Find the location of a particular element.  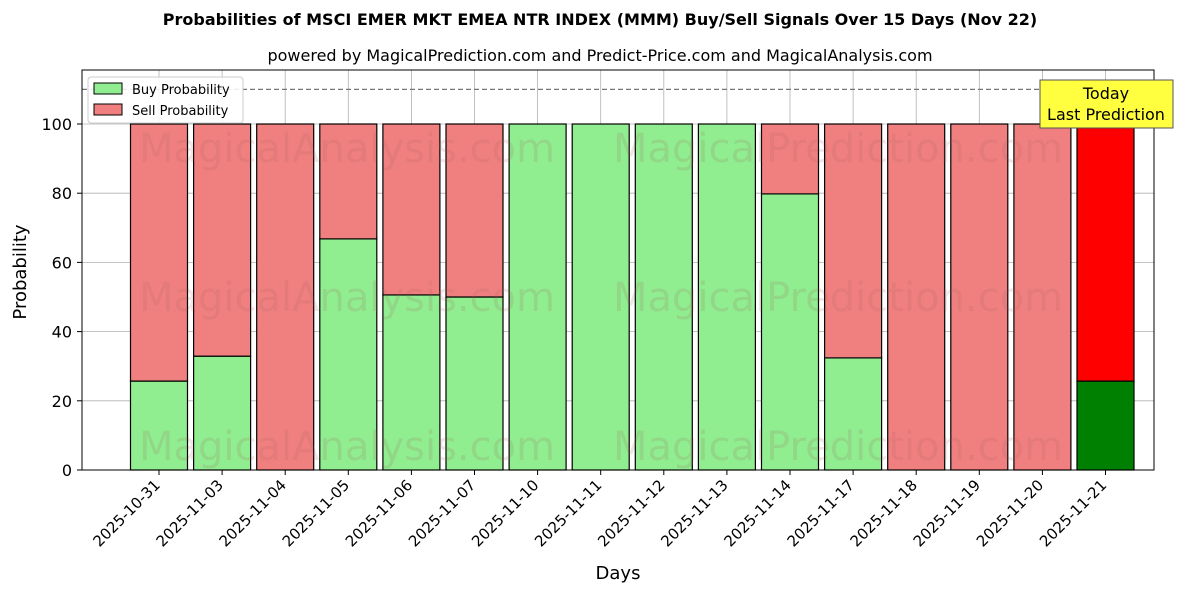

x-tick-label: 2025-11-10 is located at coordinates (505, 513).